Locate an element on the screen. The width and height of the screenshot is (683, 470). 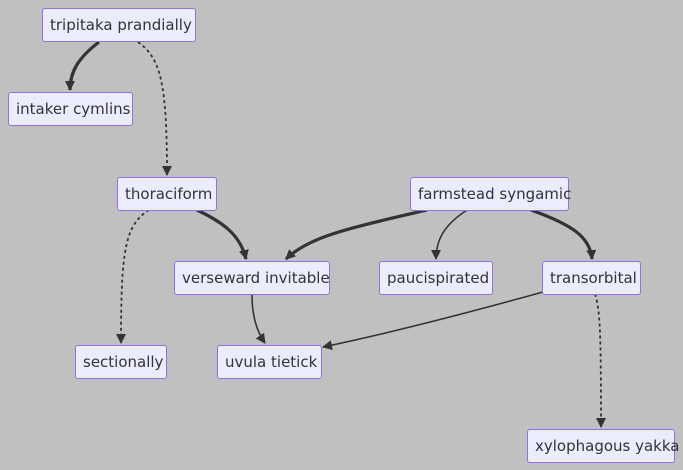
edge-thoraciform-to-verseward is located at coordinates (222, 234).